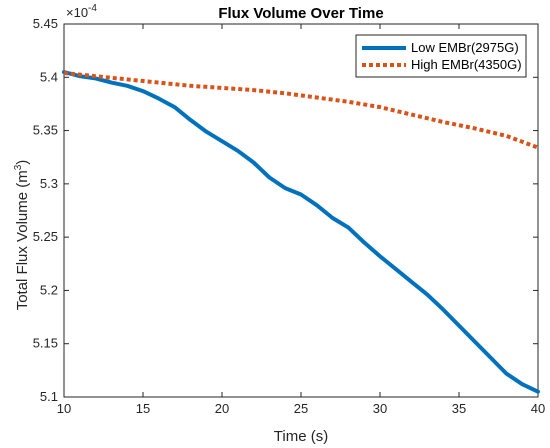 The width and height of the screenshot is (550, 448). I want to click on y-axis-label-tail: ), so click(22, 162).